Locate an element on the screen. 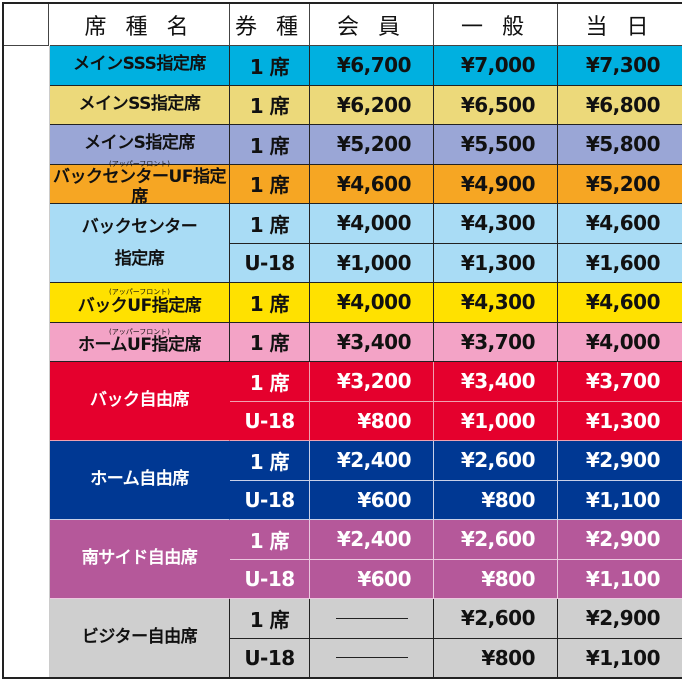 The height and width of the screenshot is (680, 682). blank-header-cell is located at coordinates (26, 25).